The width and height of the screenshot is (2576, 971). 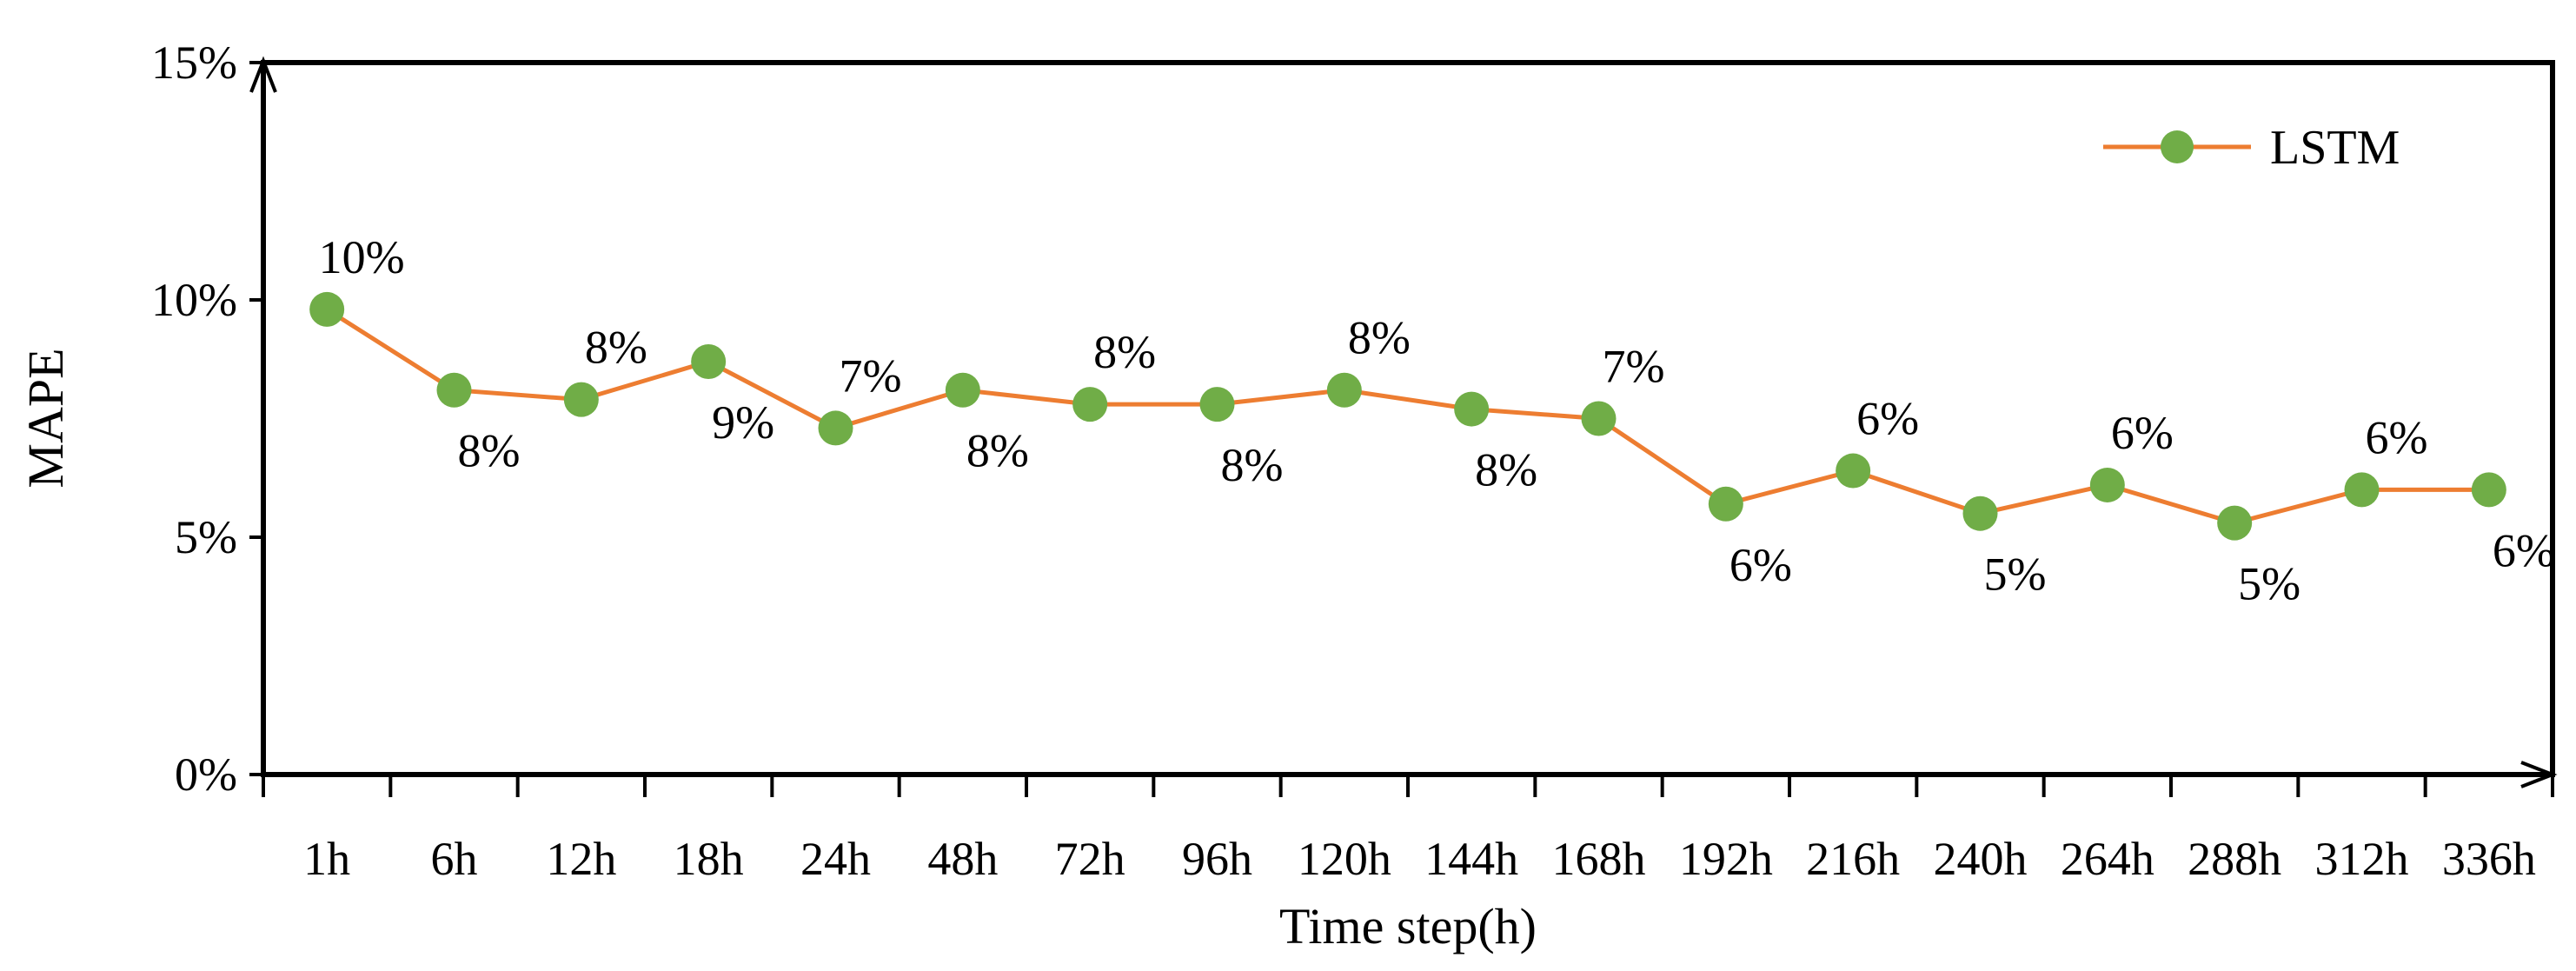 I want to click on x-tick-label: 312h, so click(x=2362, y=859).